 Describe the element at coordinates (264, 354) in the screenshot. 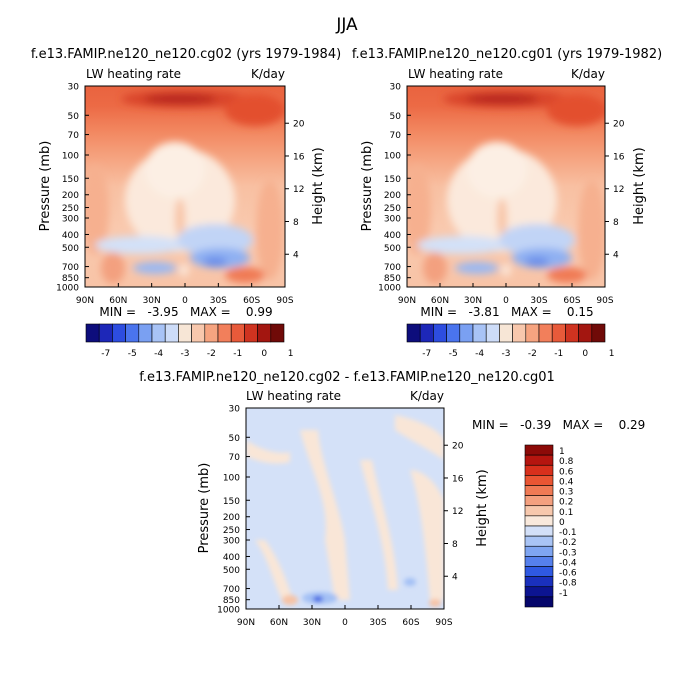

I see `colorbar-label: 0` at that location.